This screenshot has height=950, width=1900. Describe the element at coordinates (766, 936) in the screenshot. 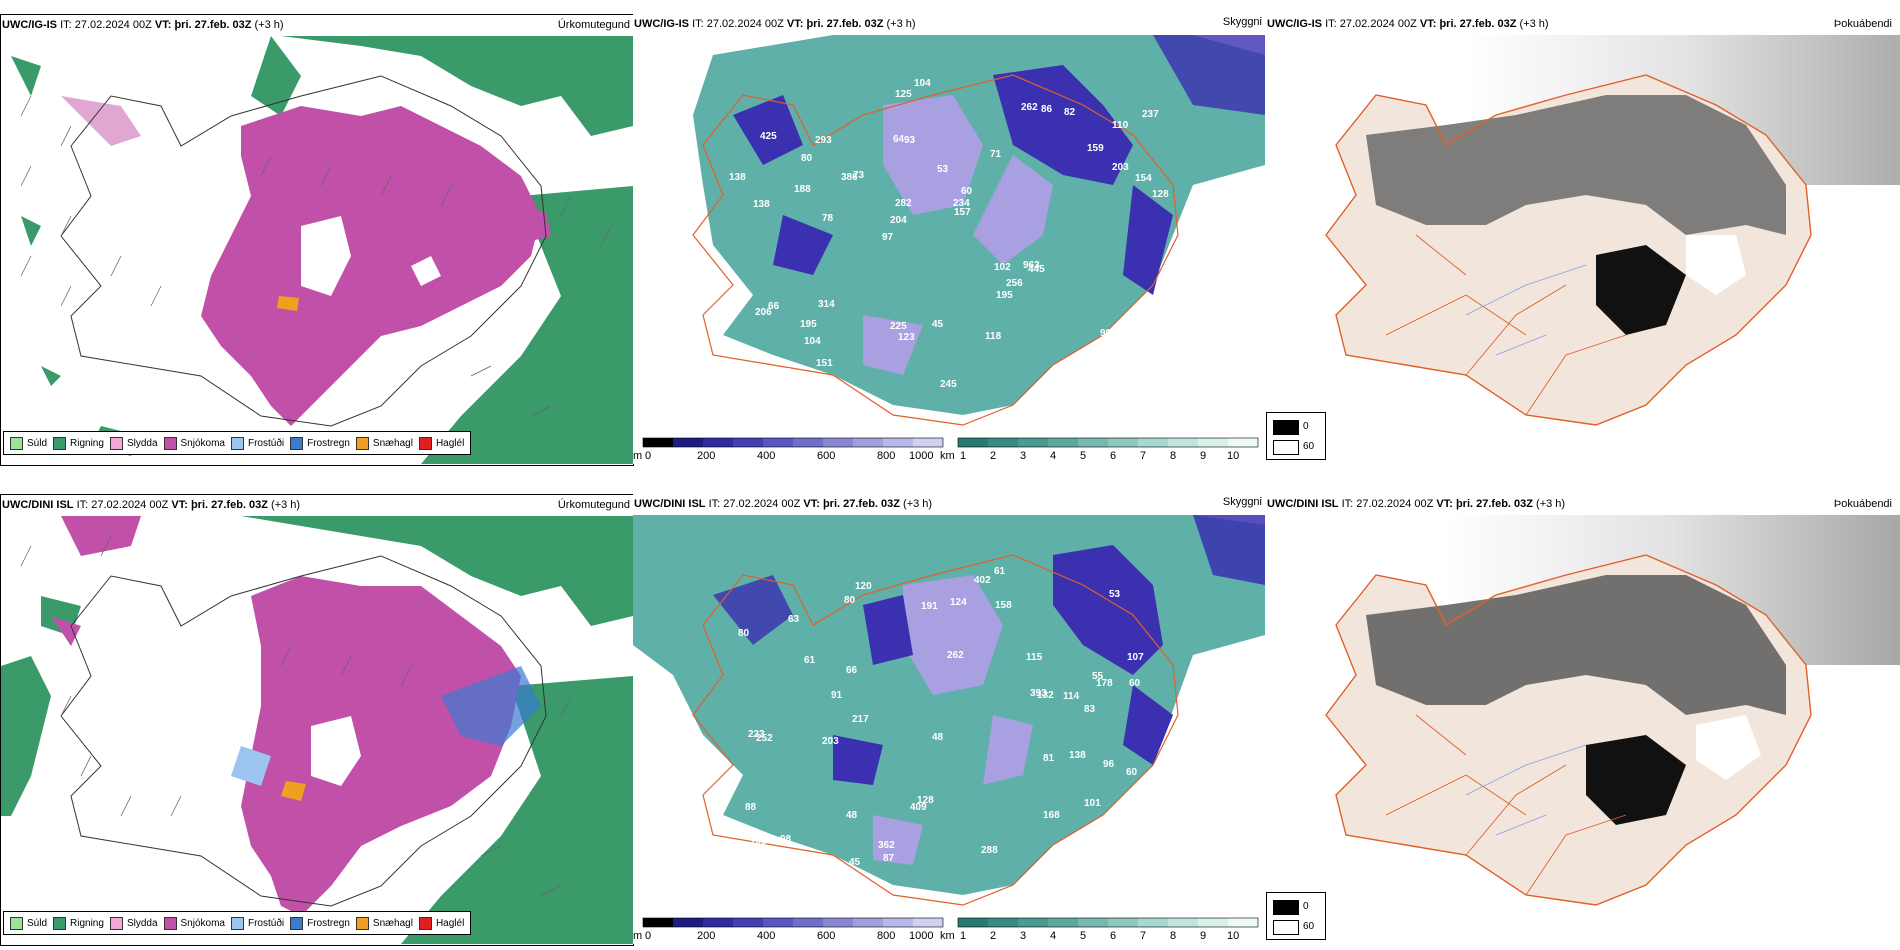

I see `colorbar-tick: 400` at that location.